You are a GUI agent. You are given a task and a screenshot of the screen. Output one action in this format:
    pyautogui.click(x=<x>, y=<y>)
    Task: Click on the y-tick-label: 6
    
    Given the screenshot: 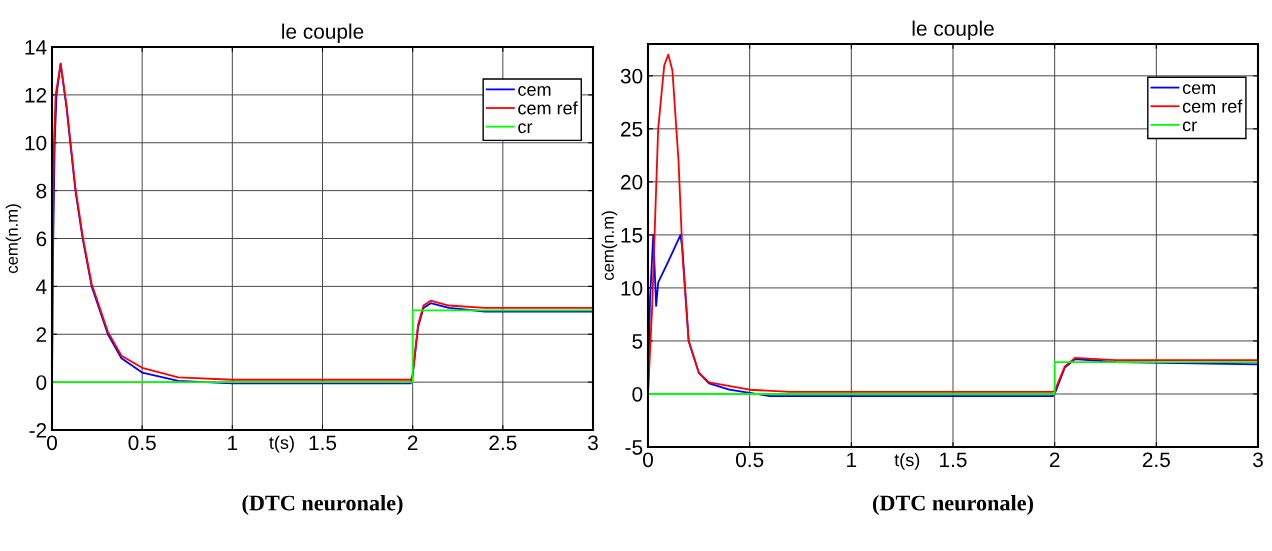 What is the action you would take?
    pyautogui.click(x=41, y=239)
    